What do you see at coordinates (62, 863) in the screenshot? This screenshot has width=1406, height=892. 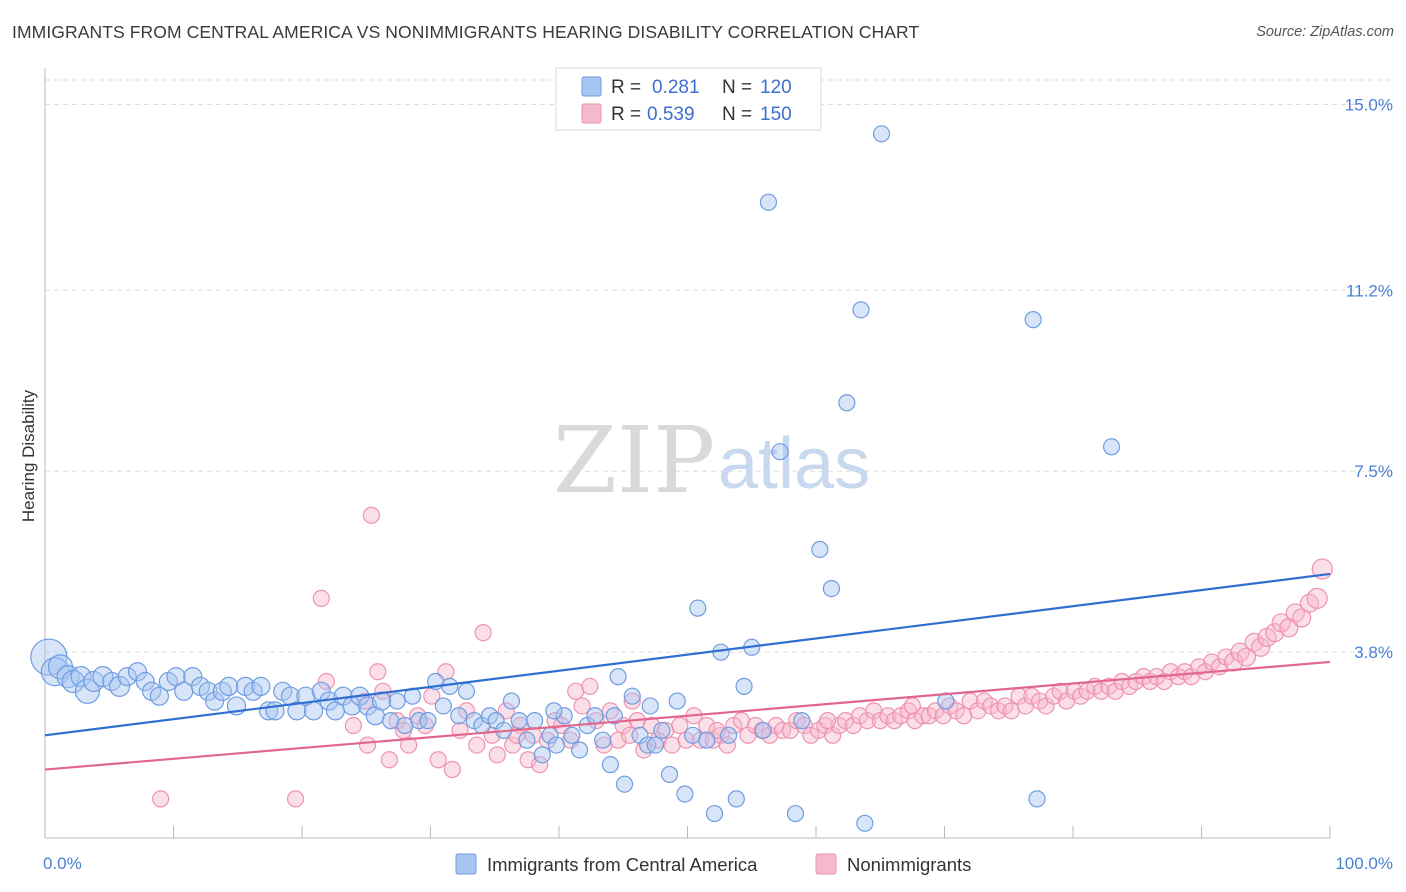 I see `x-tick-label-min: 0.0%` at bounding box center [62, 863].